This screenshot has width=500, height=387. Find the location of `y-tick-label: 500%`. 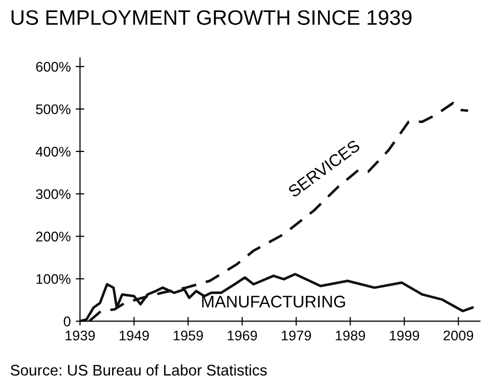

y-tick-label: 500% is located at coordinates (53, 109).